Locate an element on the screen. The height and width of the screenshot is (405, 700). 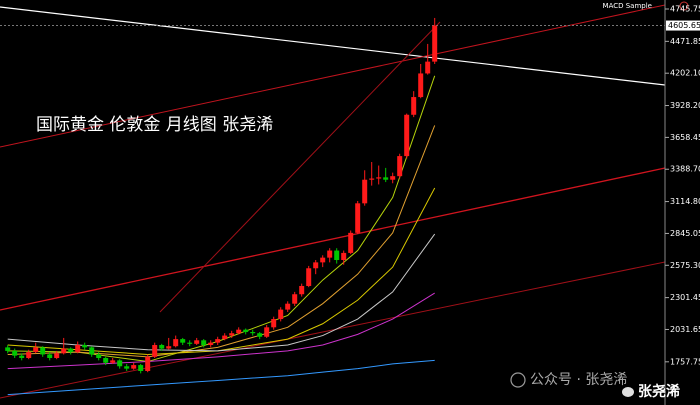
indicator-icon is located at coordinates (684, 6).